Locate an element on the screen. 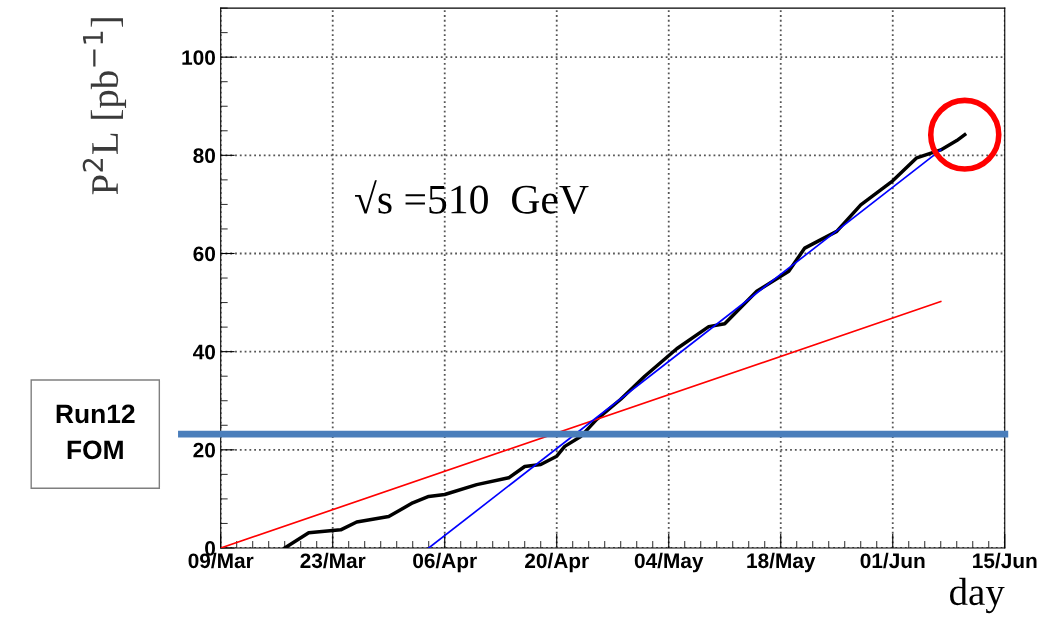  x-tick-label: 06/Apr is located at coordinates (445, 562).